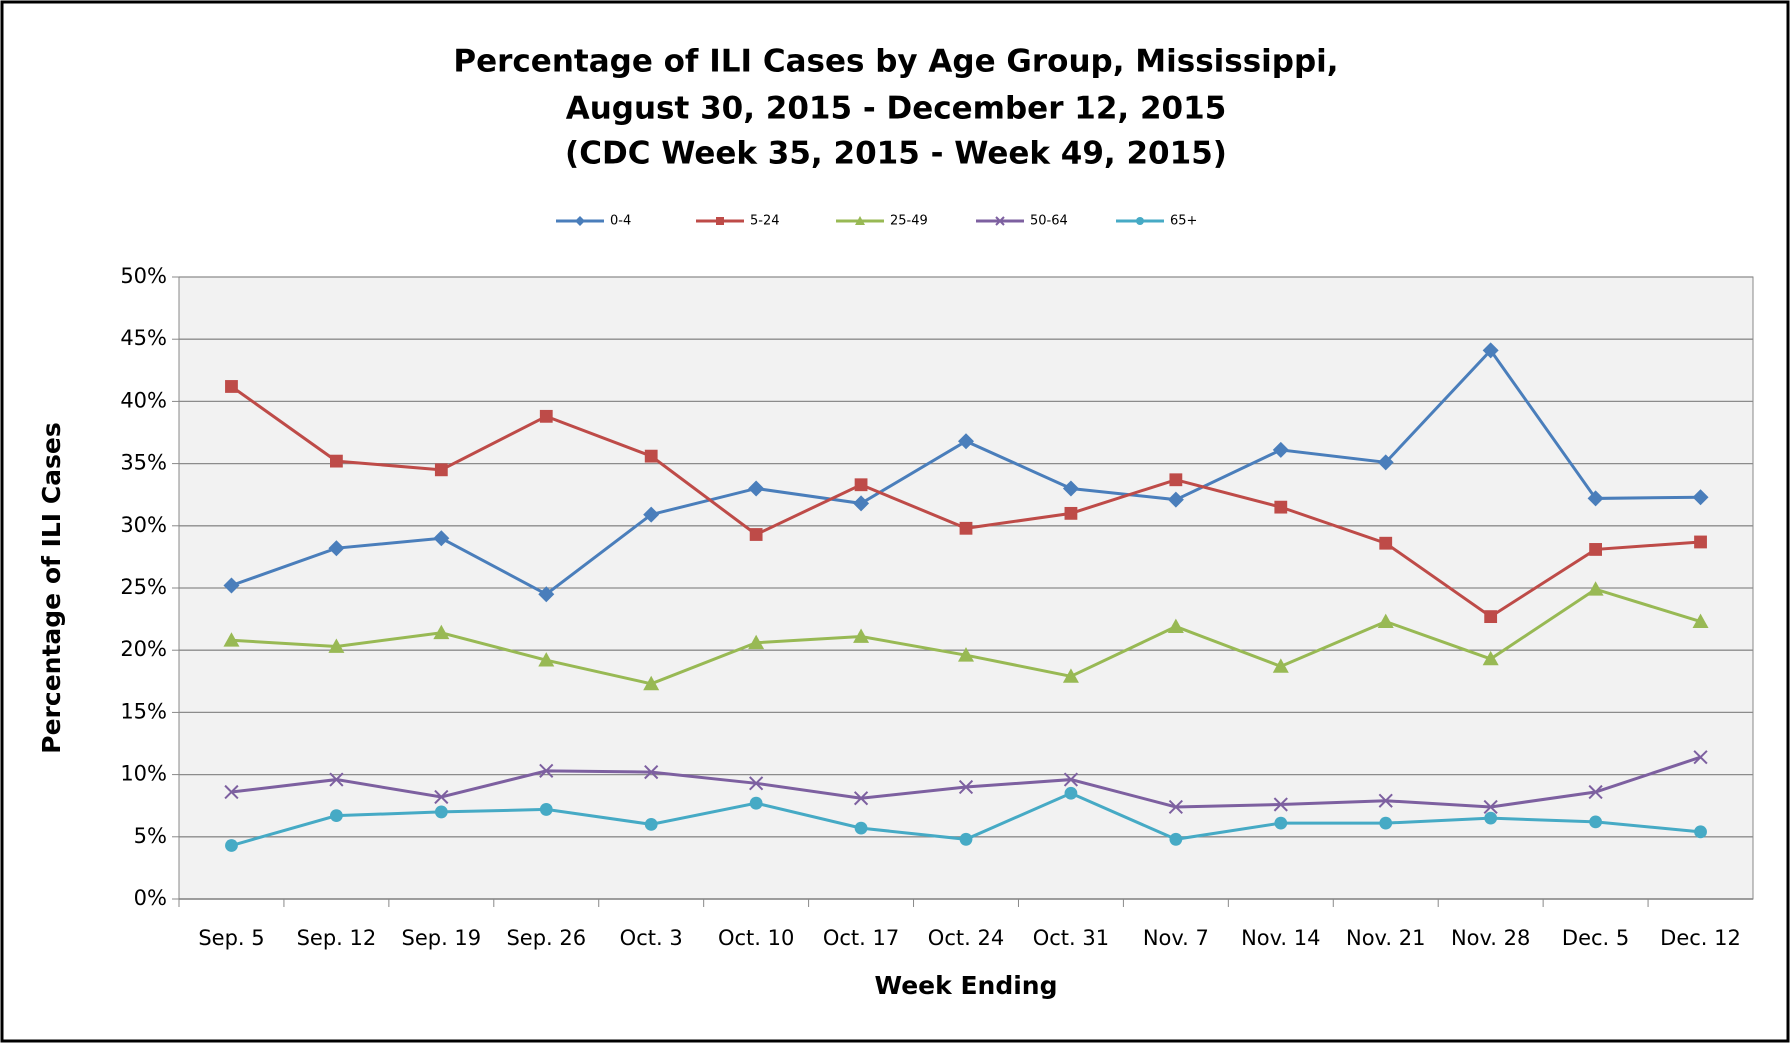 Image resolution: width=1792 pixels, height=1043 pixels. I want to click on x-tick-label: Dec. 12, so click(1700, 938).